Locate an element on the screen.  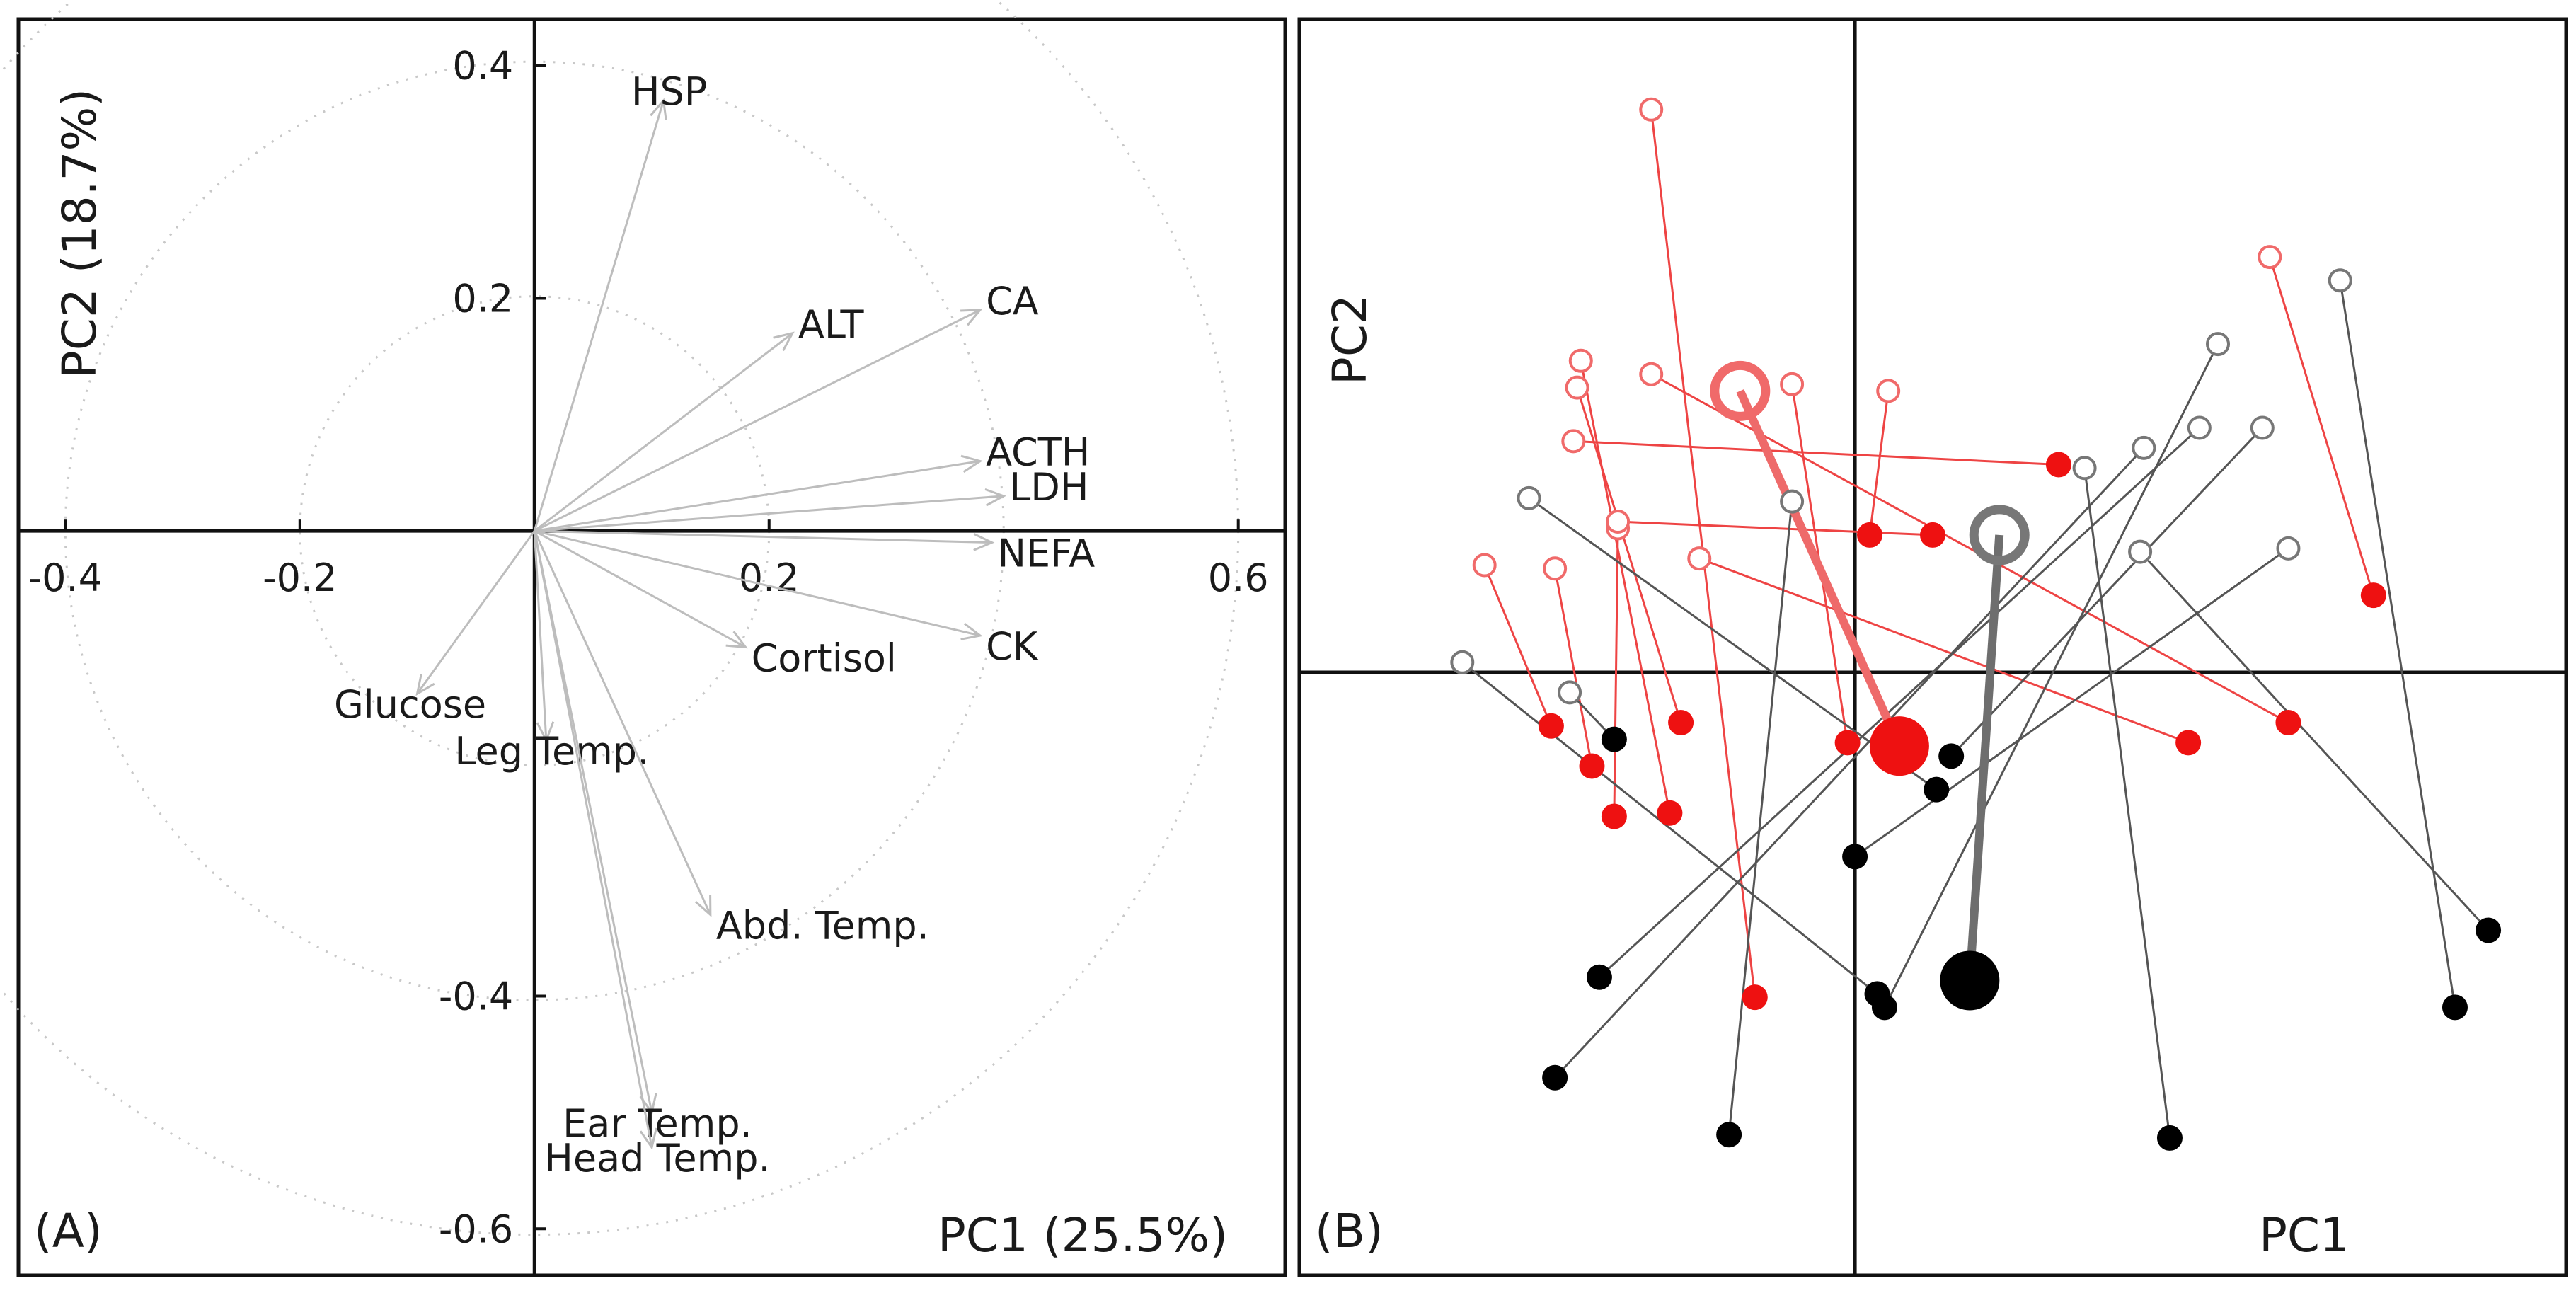
loading-label-alt: ALT is located at coordinates (831, 324).